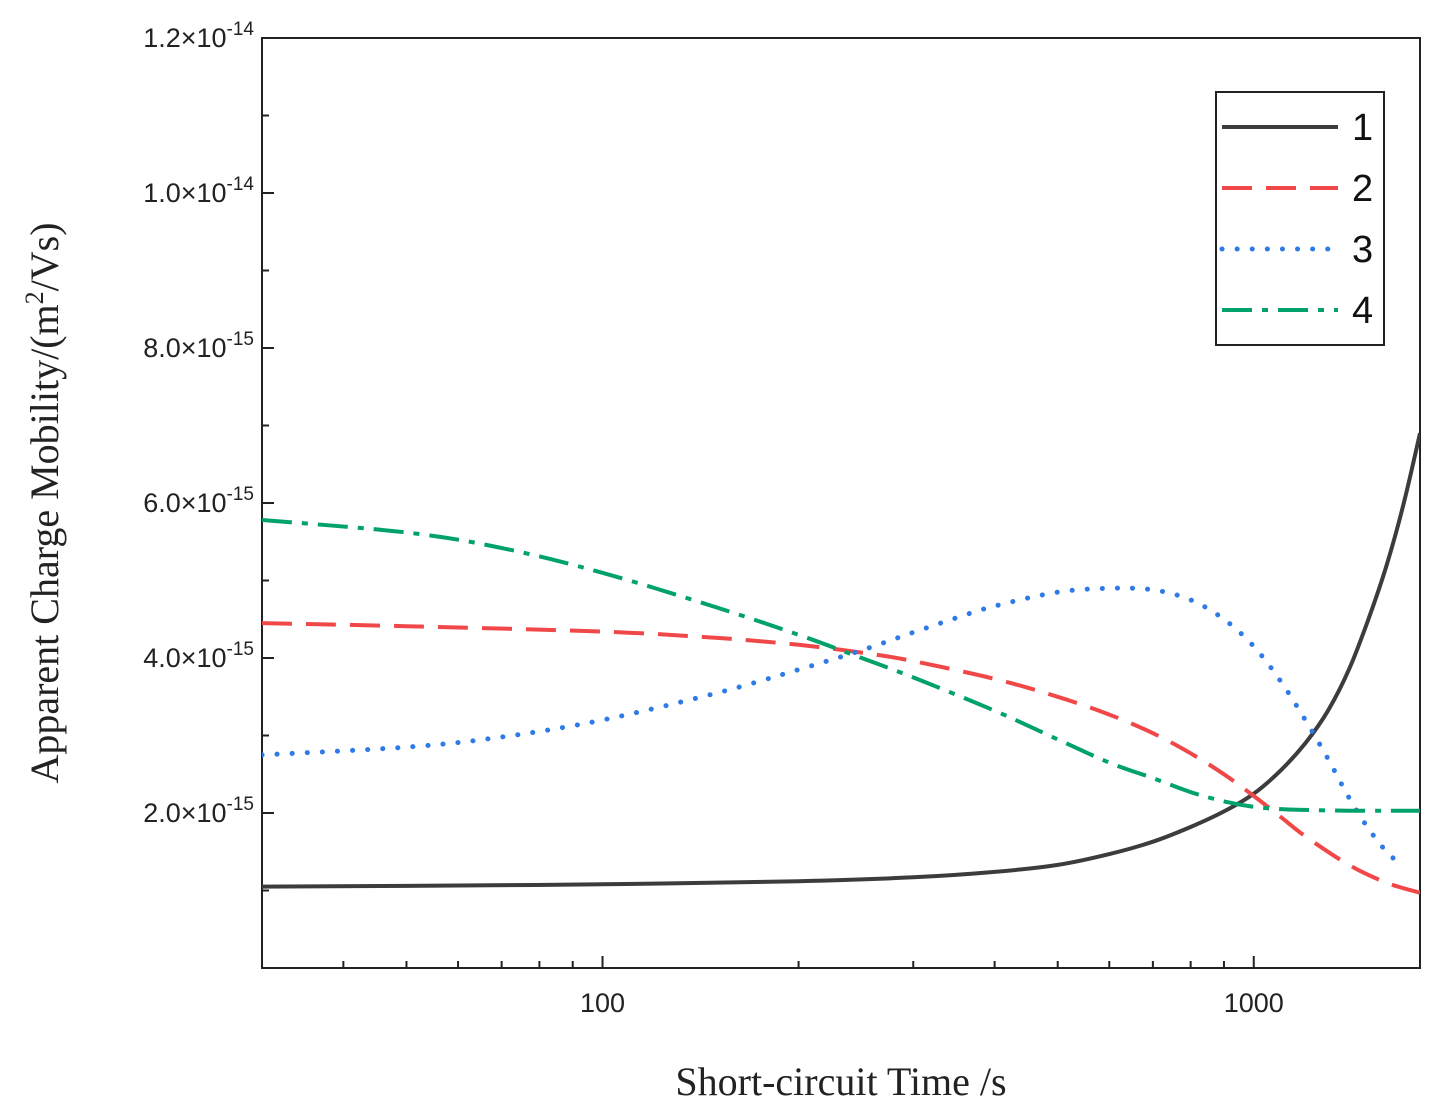  Describe the element at coordinates (840, 1081) in the screenshot. I see `x-axis-label: Short-circuit Time /s` at that location.